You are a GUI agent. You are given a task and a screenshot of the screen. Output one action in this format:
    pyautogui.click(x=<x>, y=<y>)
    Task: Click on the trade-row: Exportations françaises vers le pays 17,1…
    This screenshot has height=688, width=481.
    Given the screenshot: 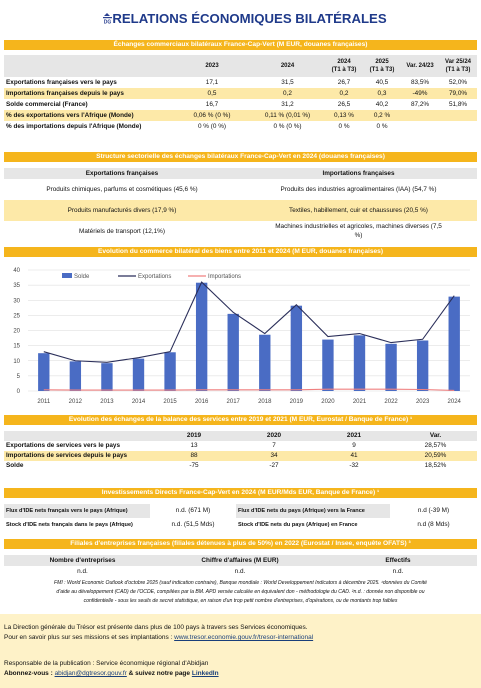 What is the action you would take?
    pyautogui.click(x=240, y=82)
    